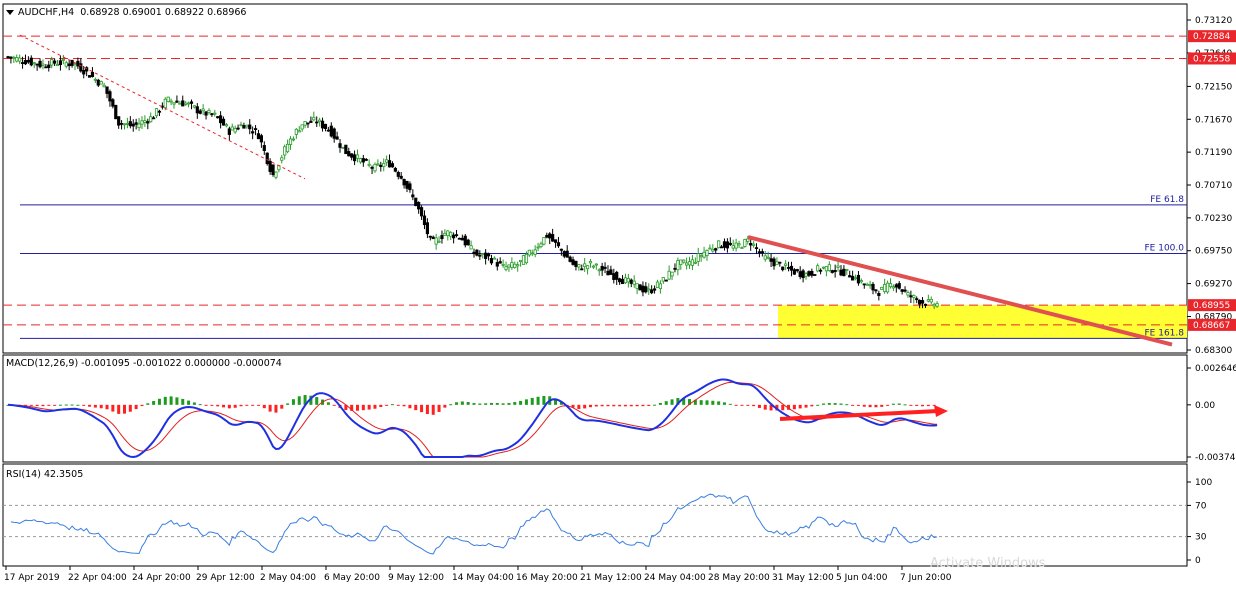 Image resolution: width=1236 pixels, height=591 pixels. I want to click on macd-main-line, so click(472, 418).